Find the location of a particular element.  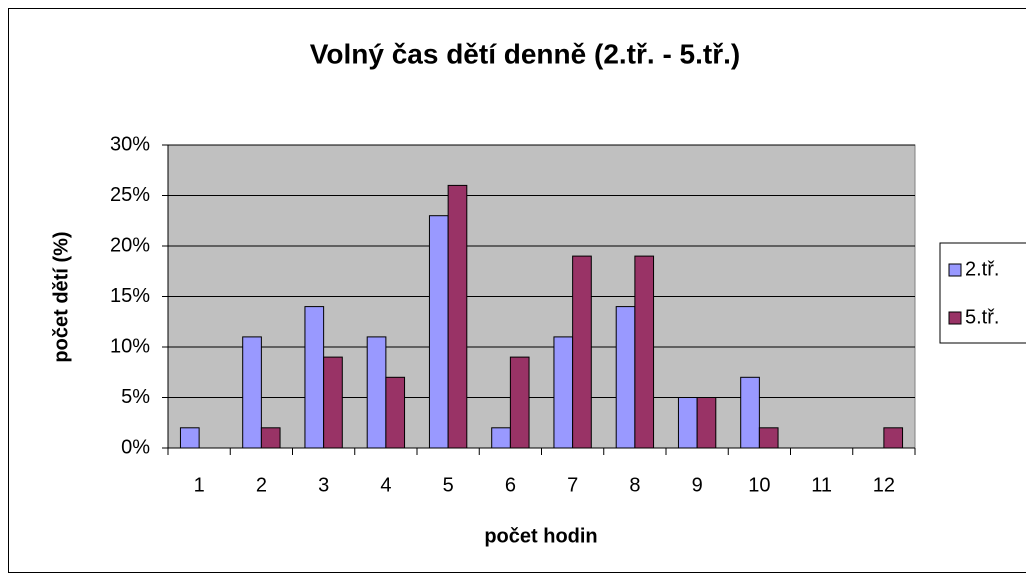

x-tick-label: 5 is located at coordinates (448, 485).